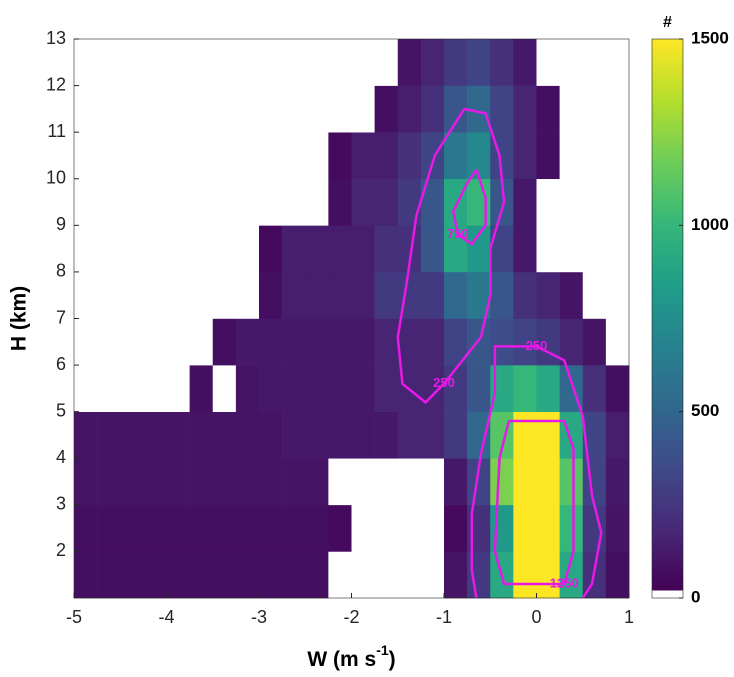  What do you see at coordinates (710, 224) in the screenshot?
I see `colorbar-tick-label: 1000` at bounding box center [710, 224].